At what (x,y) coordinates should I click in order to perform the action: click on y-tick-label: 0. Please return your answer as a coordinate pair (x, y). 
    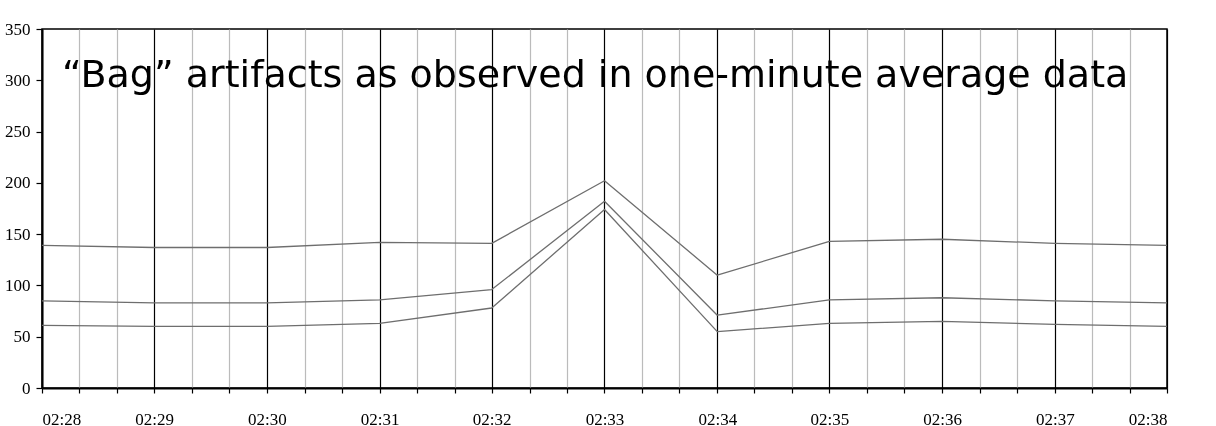
    Looking at the image, I should click on (26, 388).